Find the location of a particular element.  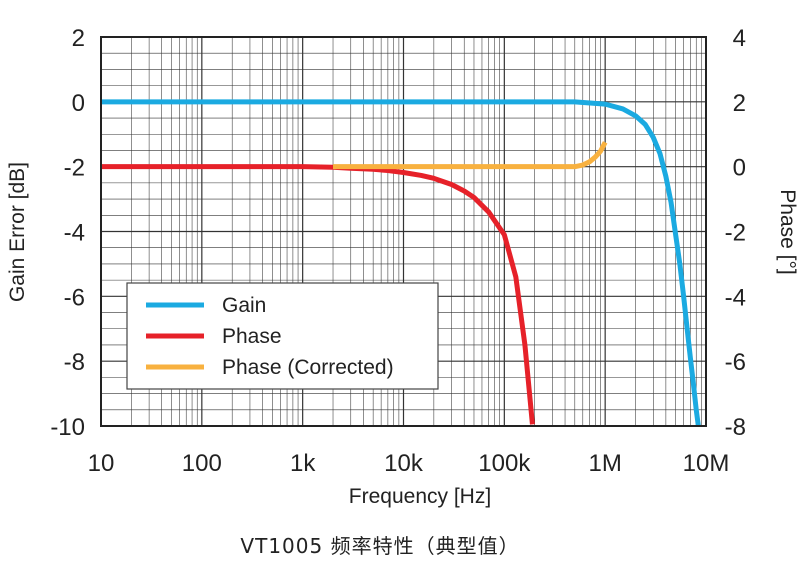

x-tick-label: 10k is located at coordinates (404, 463).